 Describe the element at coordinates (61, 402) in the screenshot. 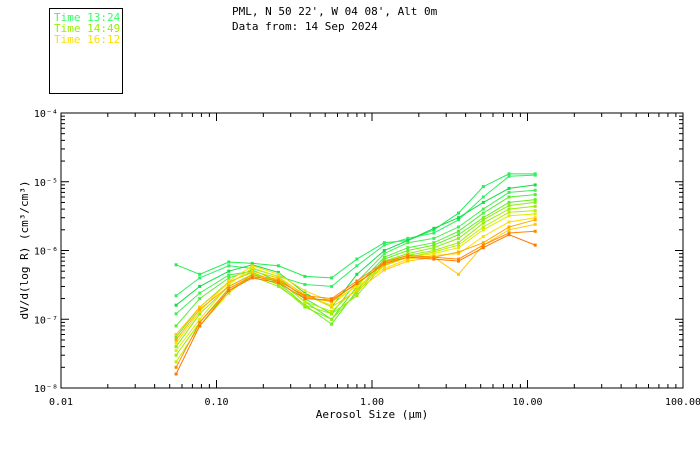

I see `x-tick-label: 0.01` at that location.